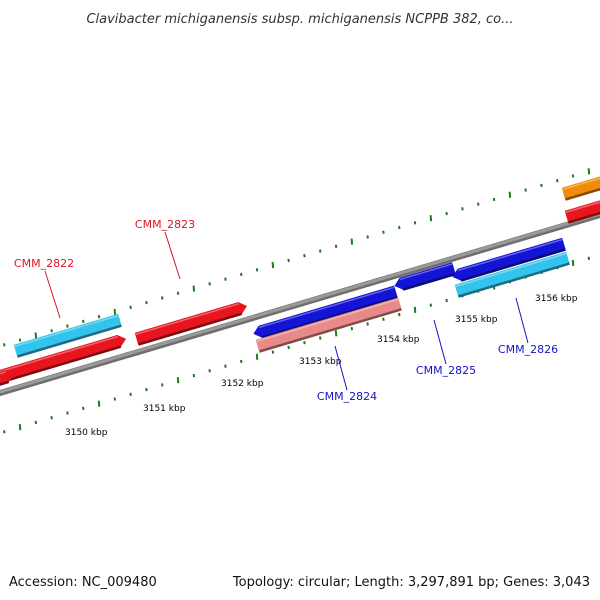 Image resolution: width=600 pixels, height=600 pixels. What do you see at coordinates (44, 263) in the screenshot?
I see `gene-label-text: CMM_2822` at bounding box center [44, 263].